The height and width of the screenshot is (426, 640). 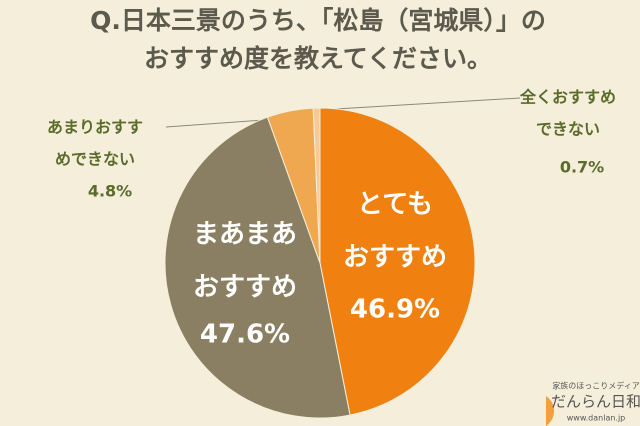 I want to click on logo-text: www.danlan.jp, so click(x=596, y=418).